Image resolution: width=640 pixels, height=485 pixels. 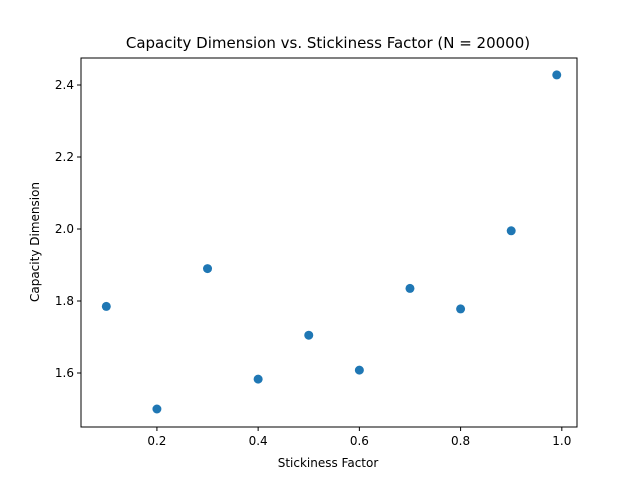 I want to click on x-axis-label: Stickiness Factor, so click(x=328, y=463).